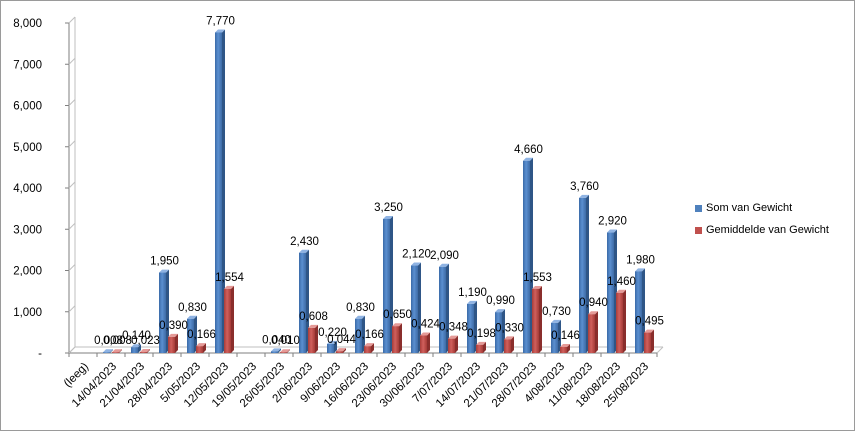 This screenshot has width=855, height=435. I want to click on data-label: 2,920, so click(612, 222).